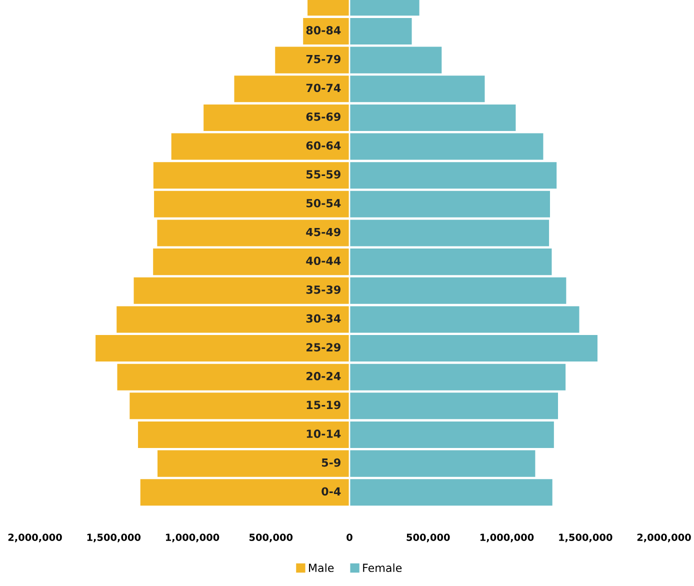 The height and width of the screenshot is (586, 694). I want to click on y-tick-label: 50-54, so click(323, 203).